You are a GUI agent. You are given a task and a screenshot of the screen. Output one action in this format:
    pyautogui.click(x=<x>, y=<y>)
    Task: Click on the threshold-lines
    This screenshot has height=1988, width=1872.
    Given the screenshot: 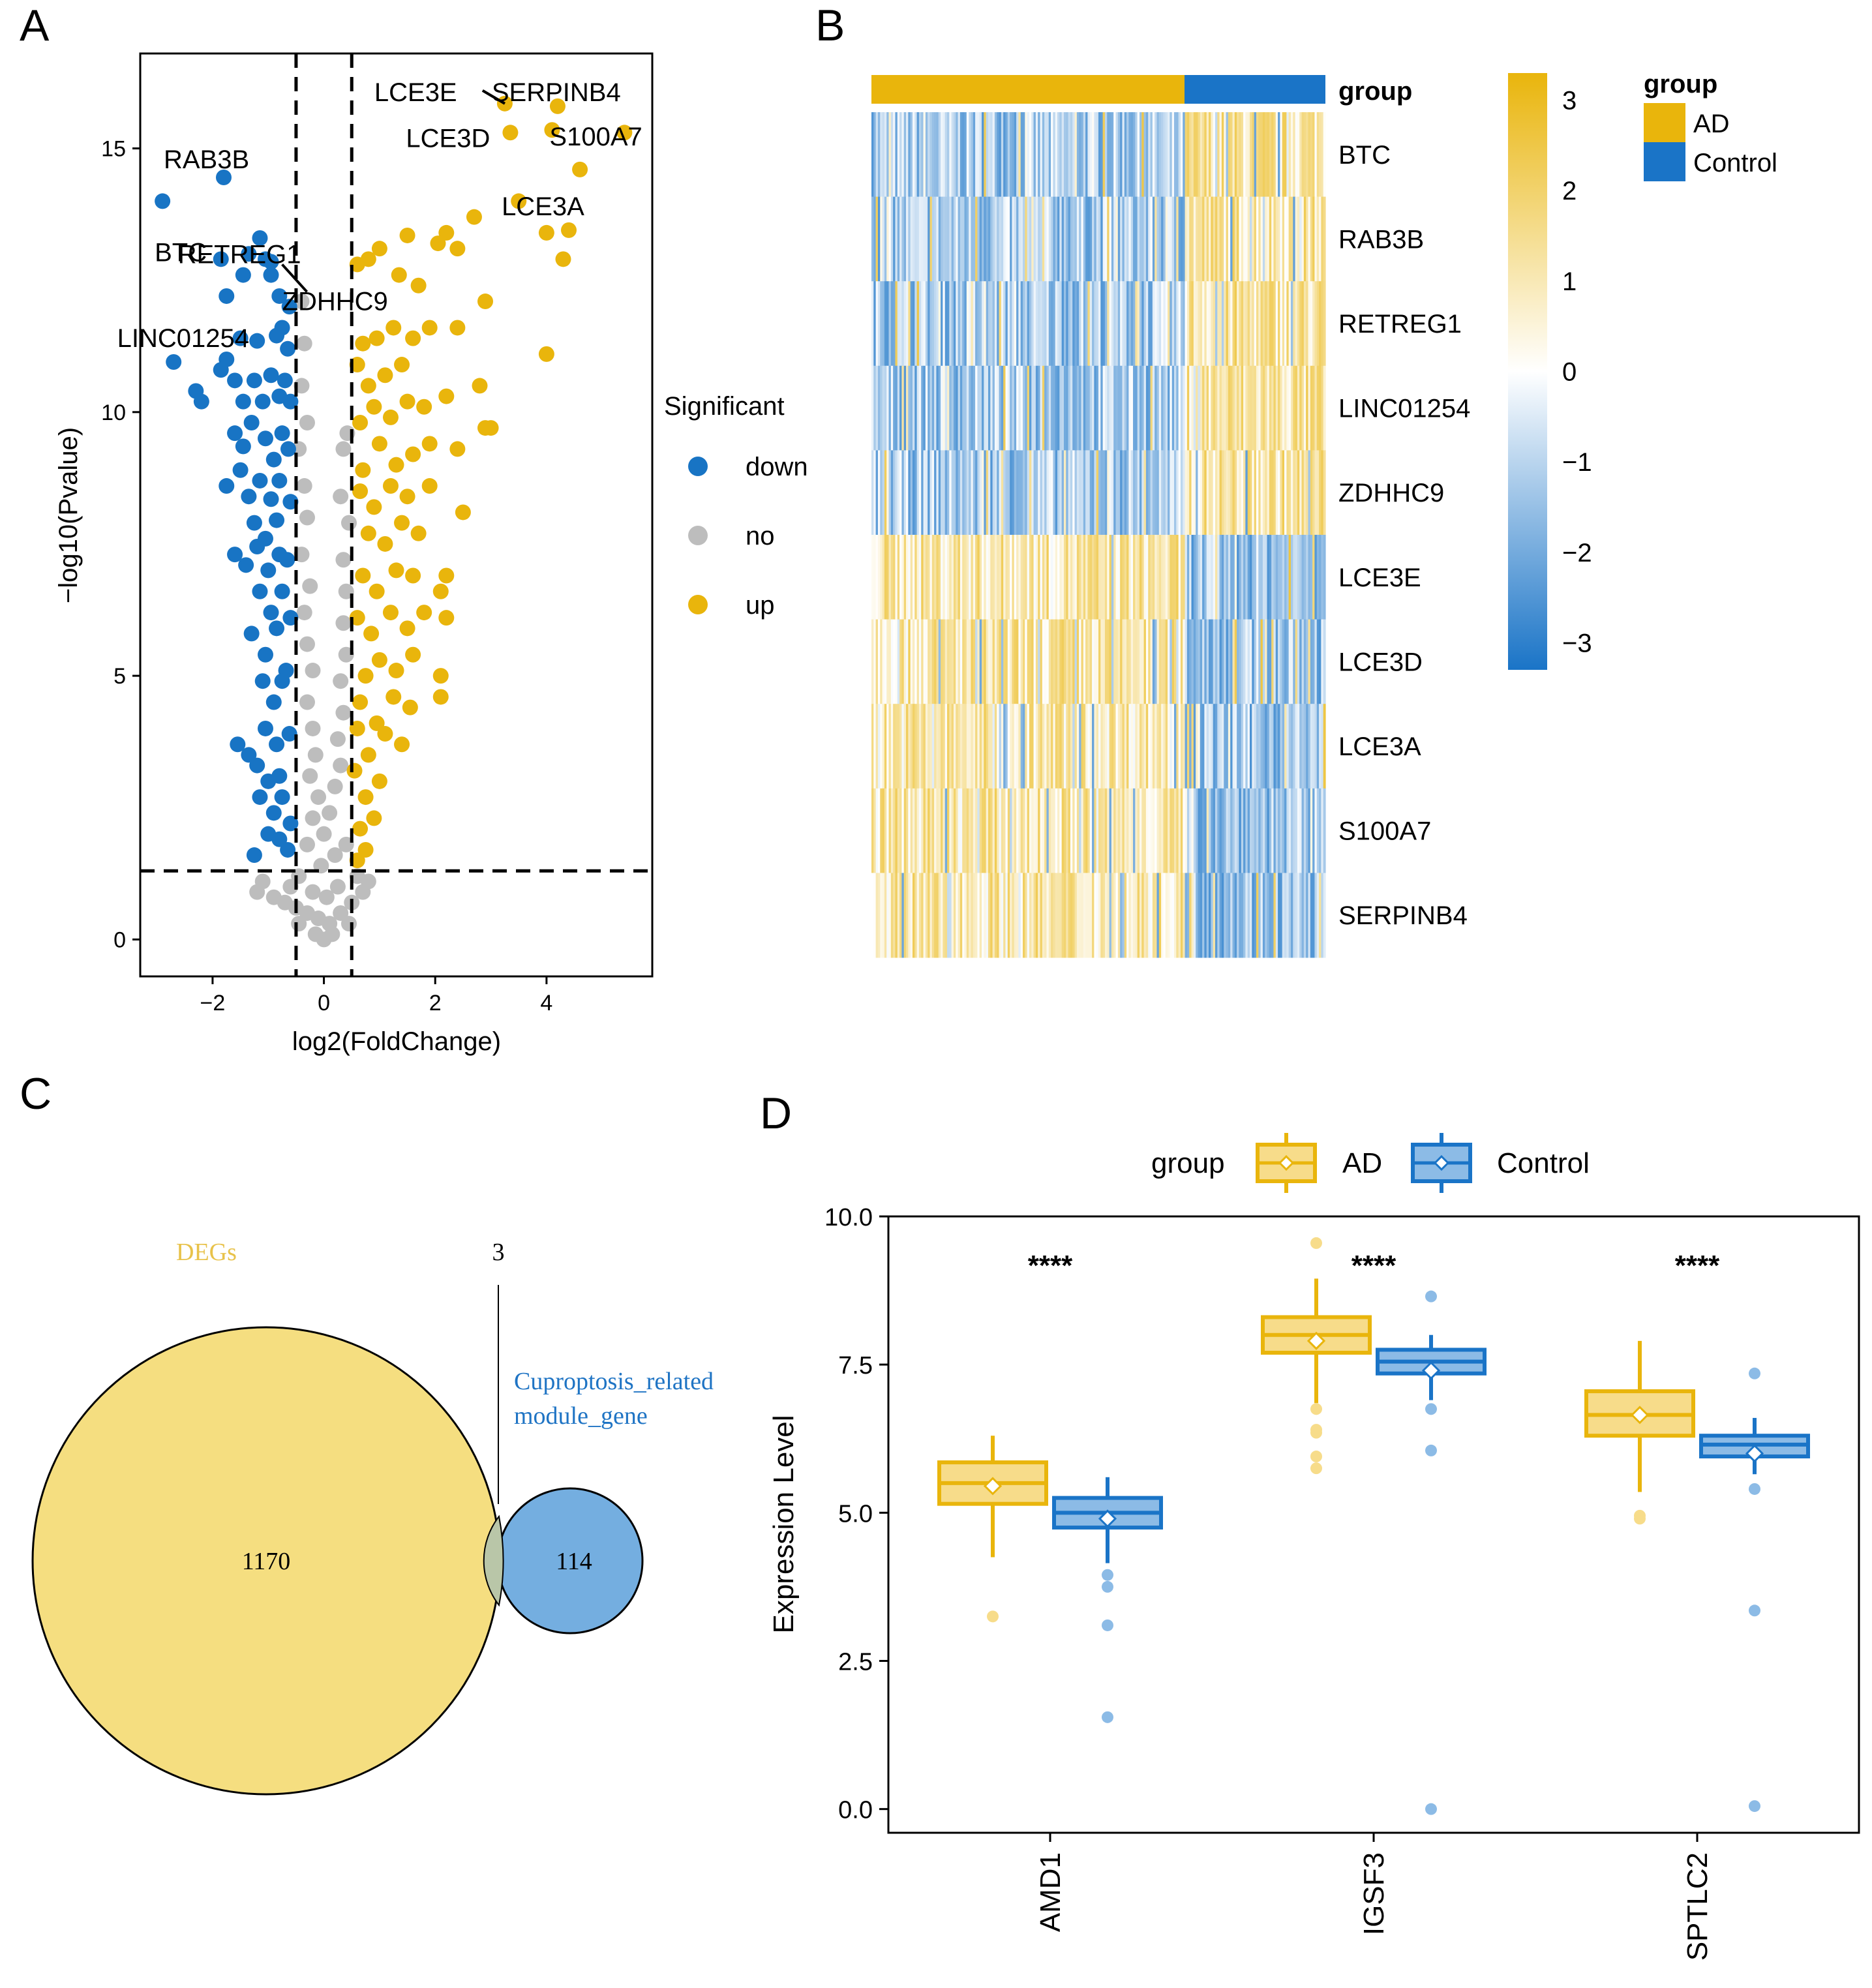 What is the action you would take?
    pyautogui.click(x=396, y=514)
    